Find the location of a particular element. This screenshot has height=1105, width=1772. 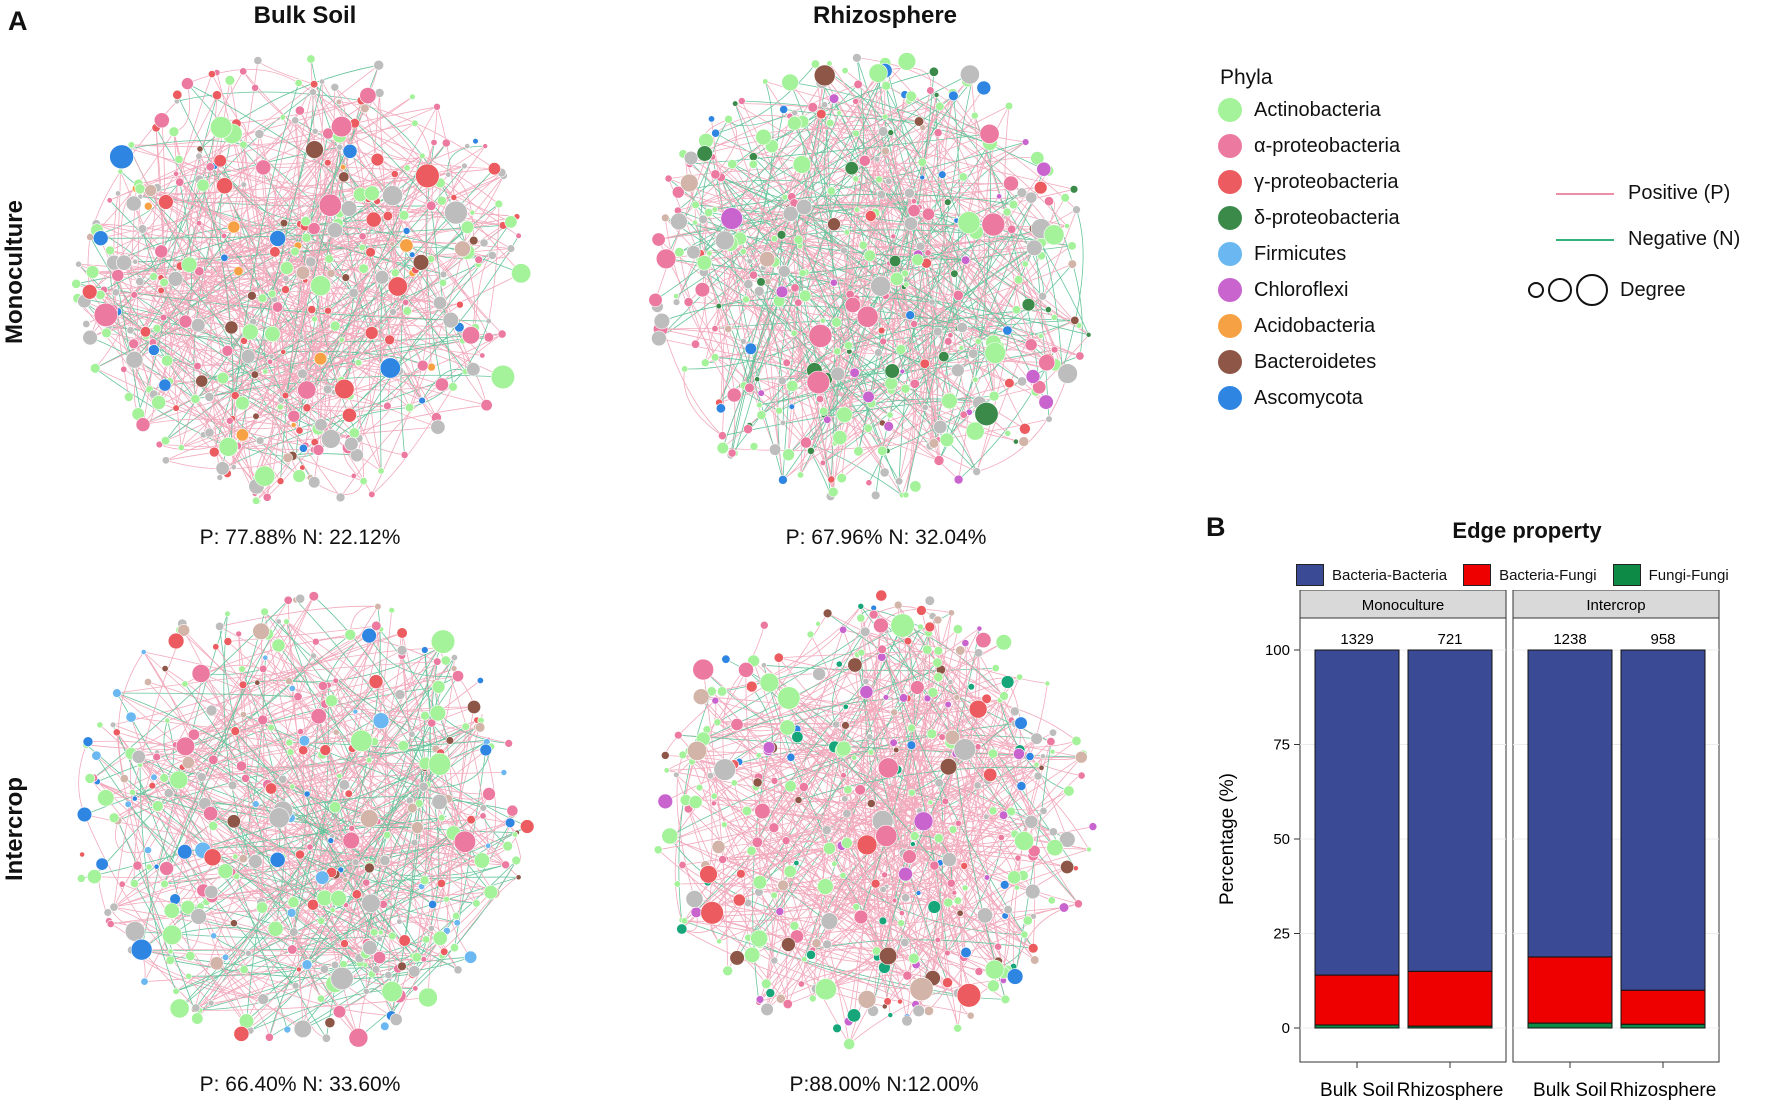

facet-strip-label: Intercrop is located at coordinates (1615, 605).